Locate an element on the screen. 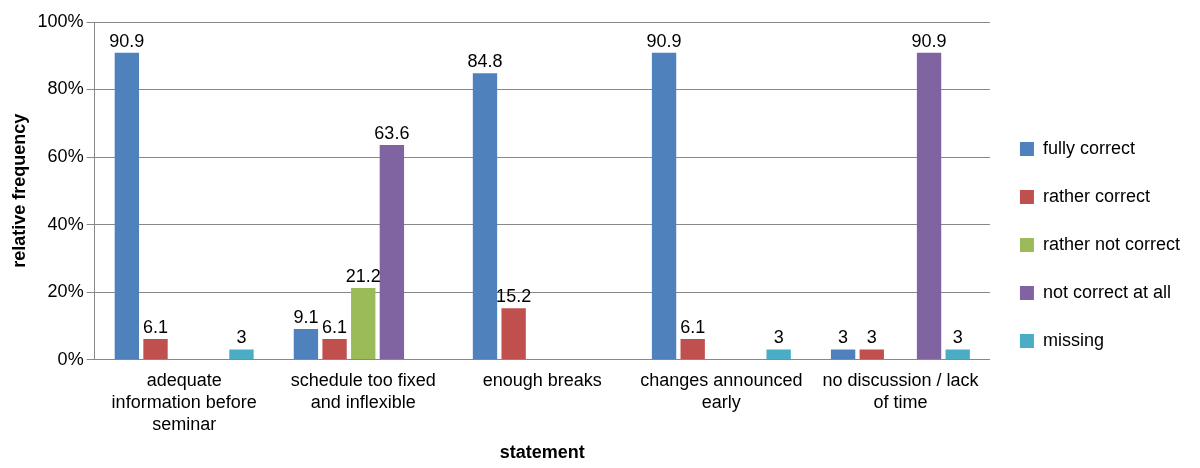 The image size is (1200, 468). legend-label: rather not correct is located at coordinates (1111, 243).